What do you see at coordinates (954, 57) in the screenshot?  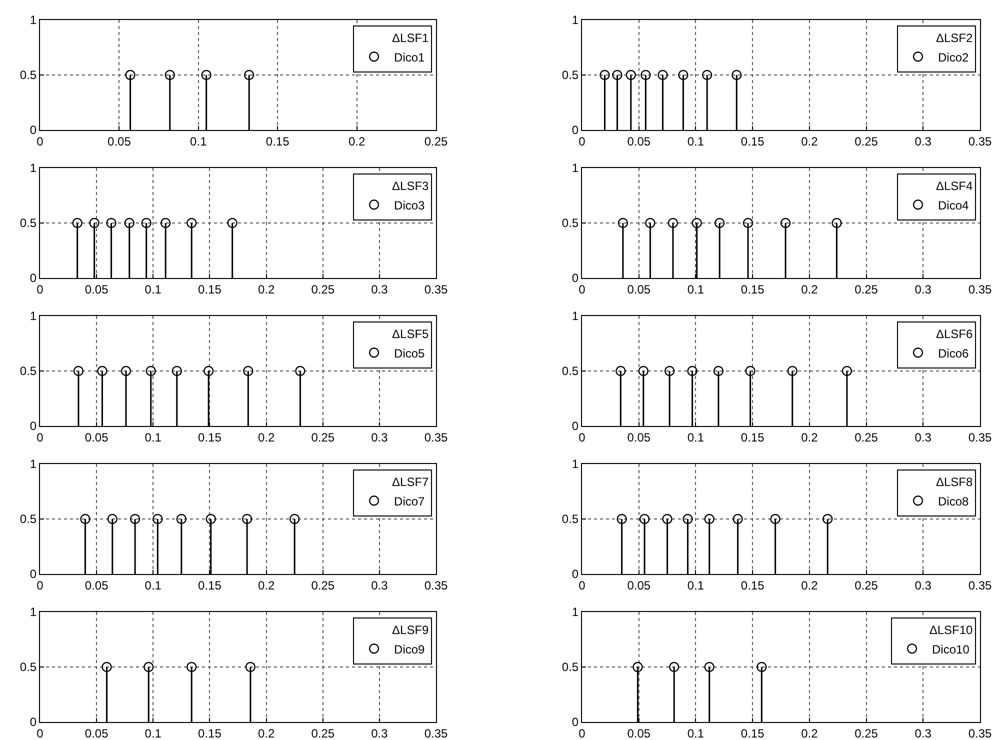 I see `legend-label: Dico2` at bounding box center [954, 57].